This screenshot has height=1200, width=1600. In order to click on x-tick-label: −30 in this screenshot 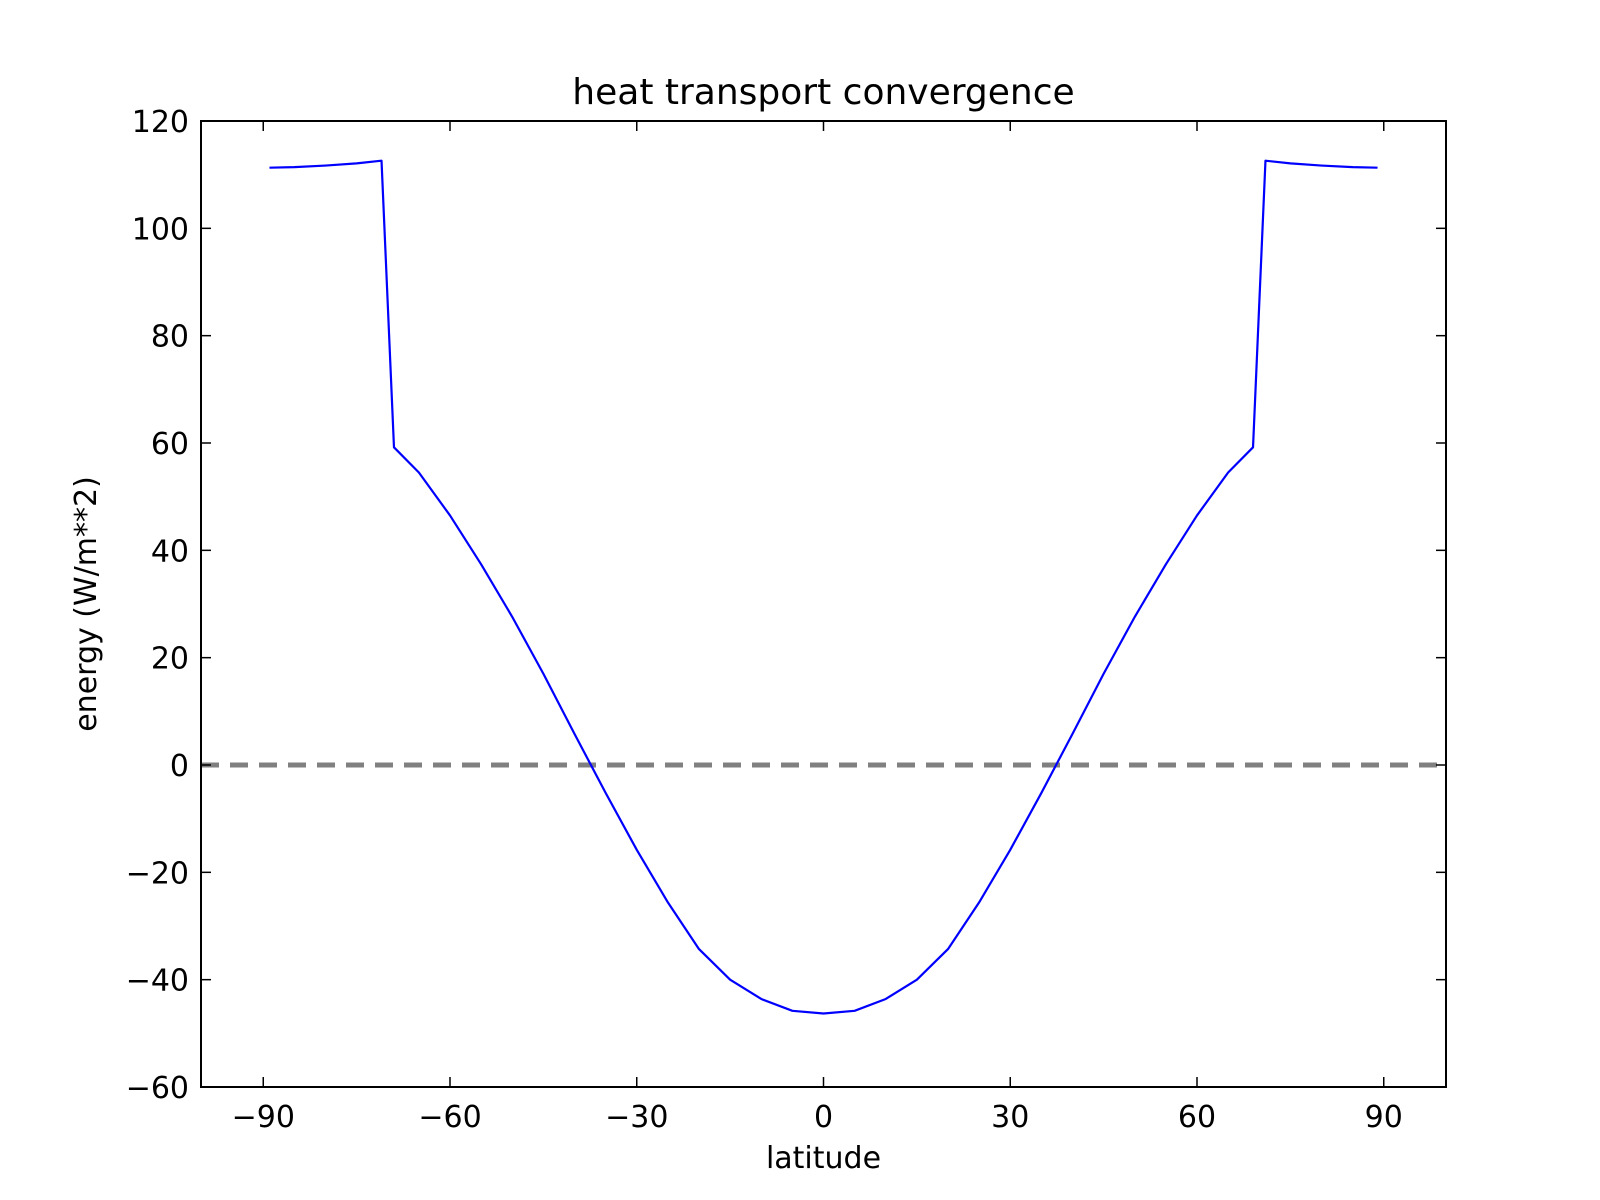, I will do `click(636, 1117)`.